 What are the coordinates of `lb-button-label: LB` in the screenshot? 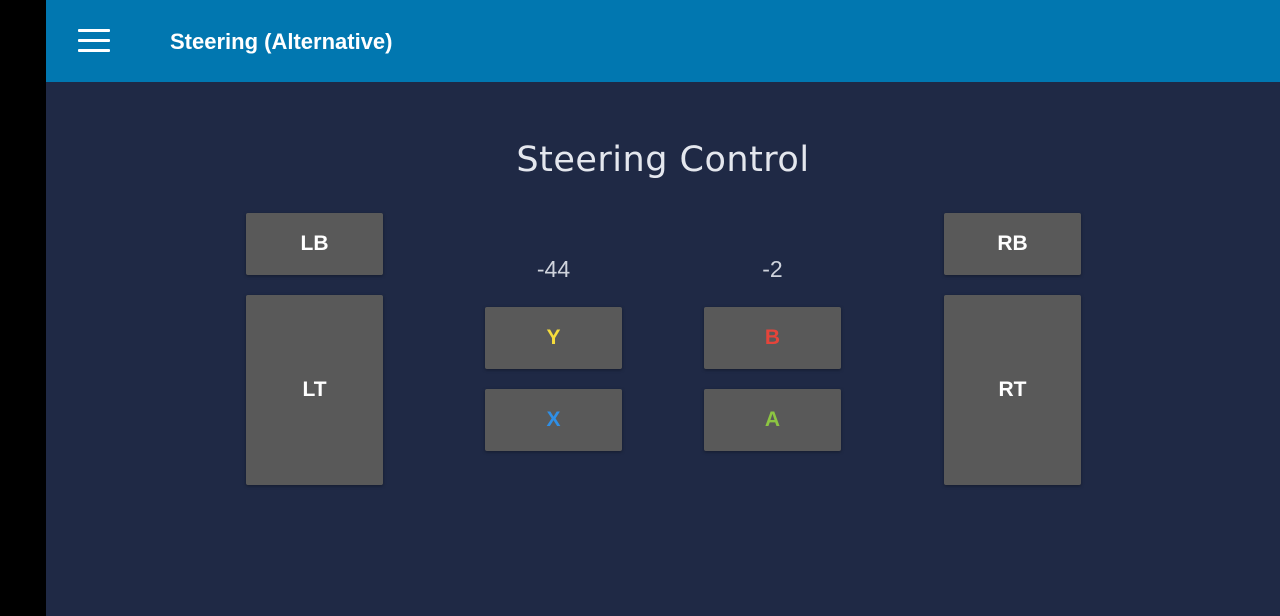 It's located at (314, 243).